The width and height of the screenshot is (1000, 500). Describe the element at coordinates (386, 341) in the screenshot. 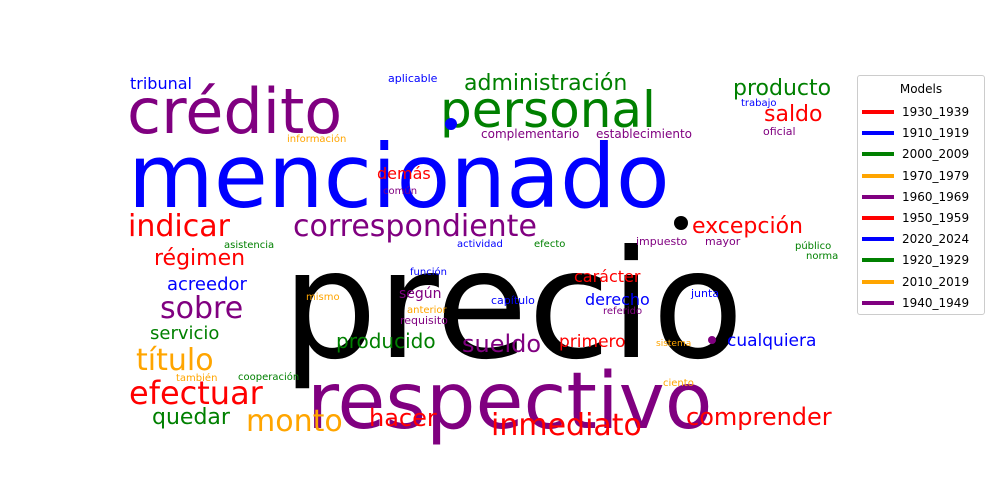

I see `word-23: producido` at that location.